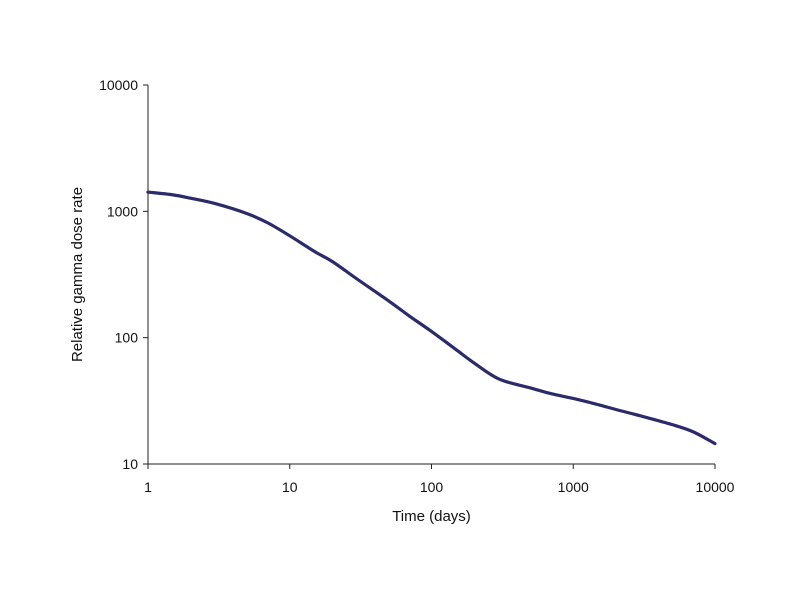 The height and width of the screenshot is (600, 800). I want to click on y-axis-title: Relative gamma dose rate, so click(77, 274).